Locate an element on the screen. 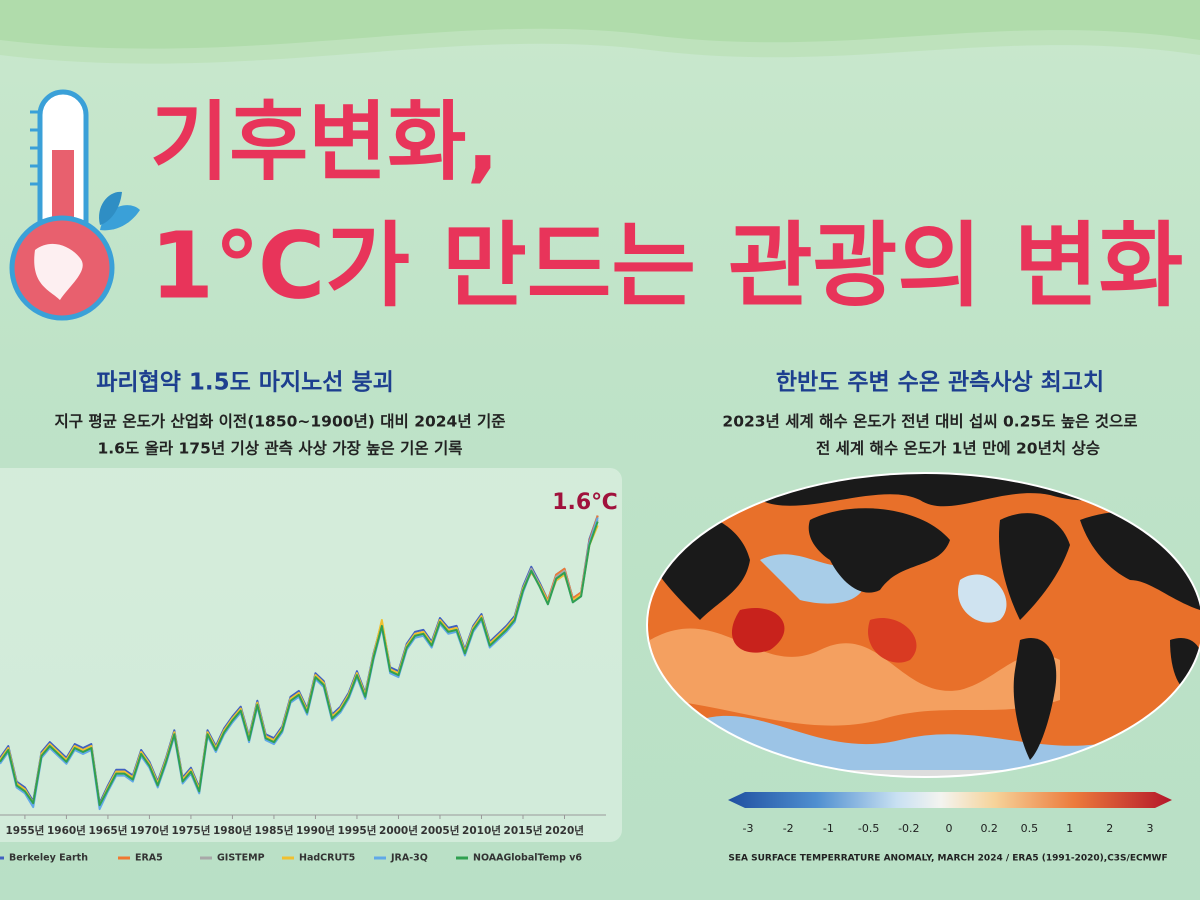  colorbar-label: -2 is located at coordinates (788, 828).